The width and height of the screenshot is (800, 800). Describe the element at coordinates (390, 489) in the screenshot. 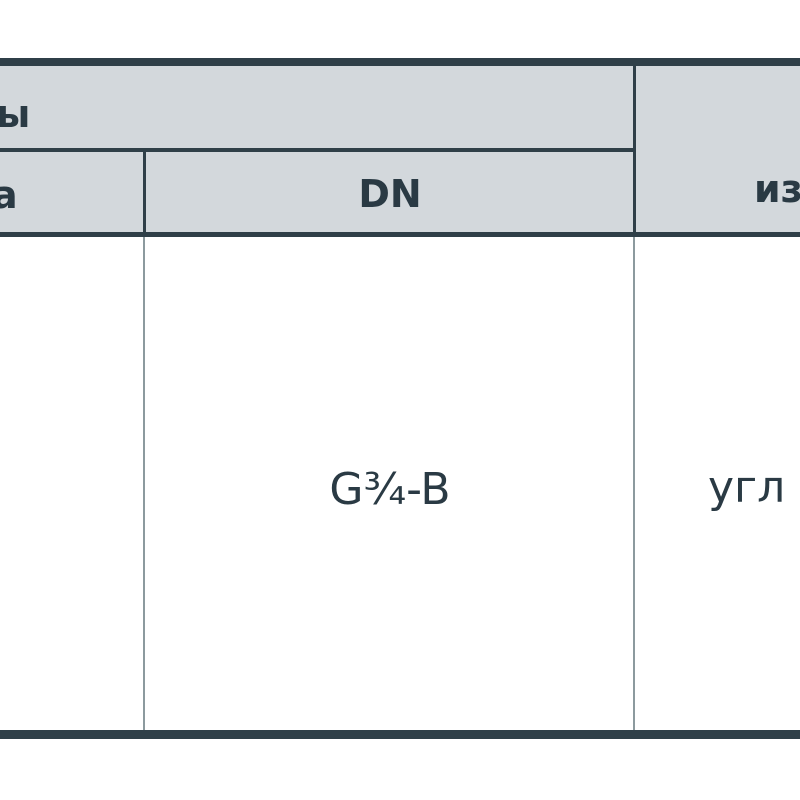

I see `body-col2-value: G¾-B` at that location.